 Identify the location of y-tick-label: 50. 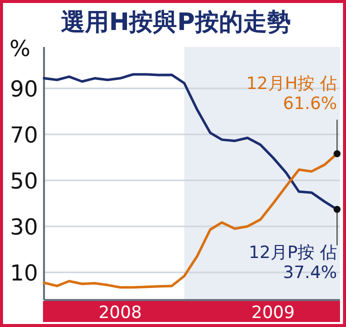
(24, 181).